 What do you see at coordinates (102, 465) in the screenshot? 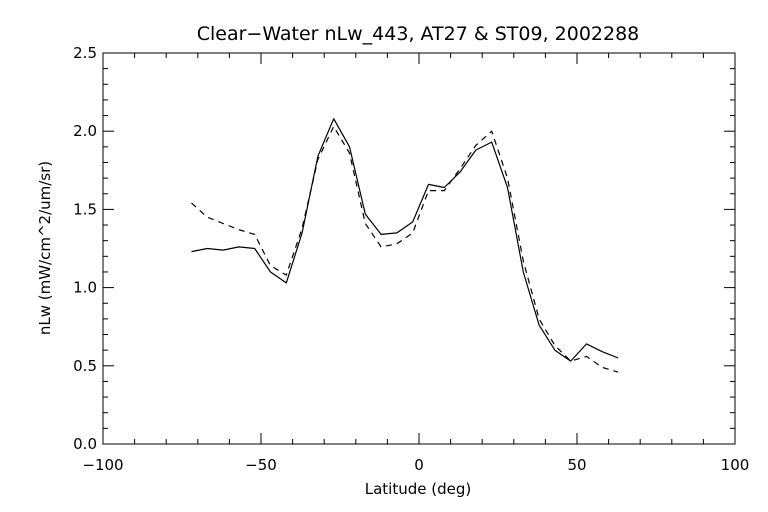
I see `x-tick-label: −100` at bounding box center [102, 465].